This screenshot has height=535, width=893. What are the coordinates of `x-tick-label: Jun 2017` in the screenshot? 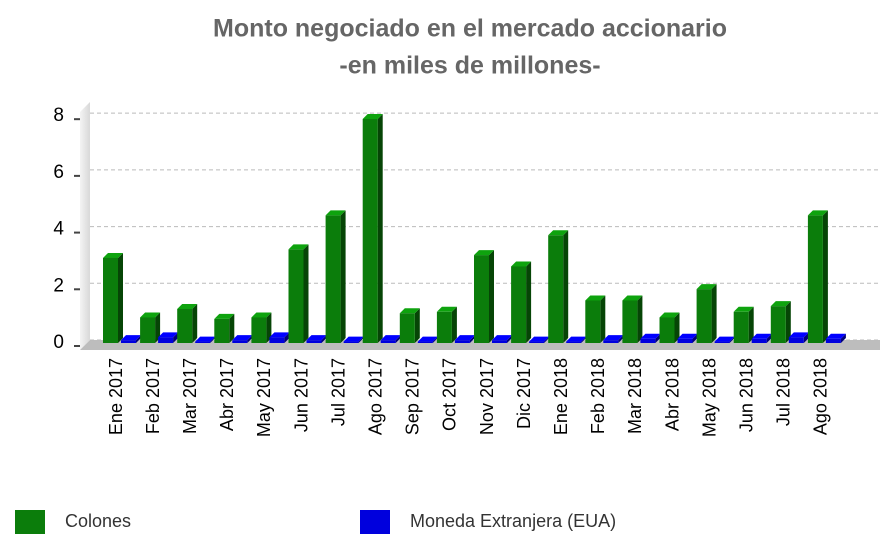 It's located at (301, 395).